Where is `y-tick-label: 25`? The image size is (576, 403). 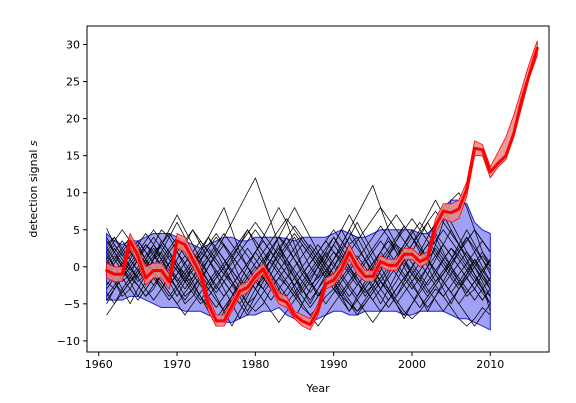
y-tick-label: 25 is located at coordinates (73, 82).